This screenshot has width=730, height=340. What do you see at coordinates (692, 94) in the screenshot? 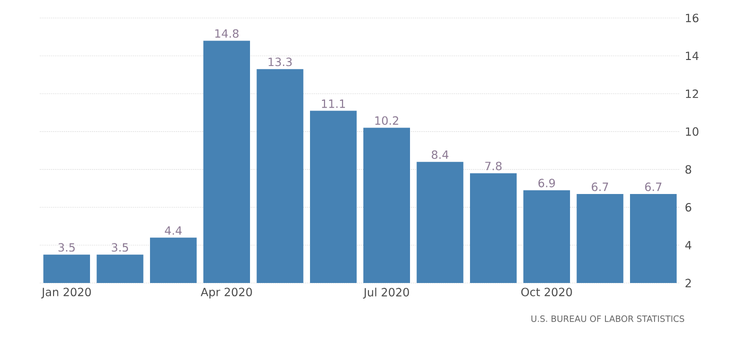
I see `y-tick-label: 12` at bounding box center [692, 94].